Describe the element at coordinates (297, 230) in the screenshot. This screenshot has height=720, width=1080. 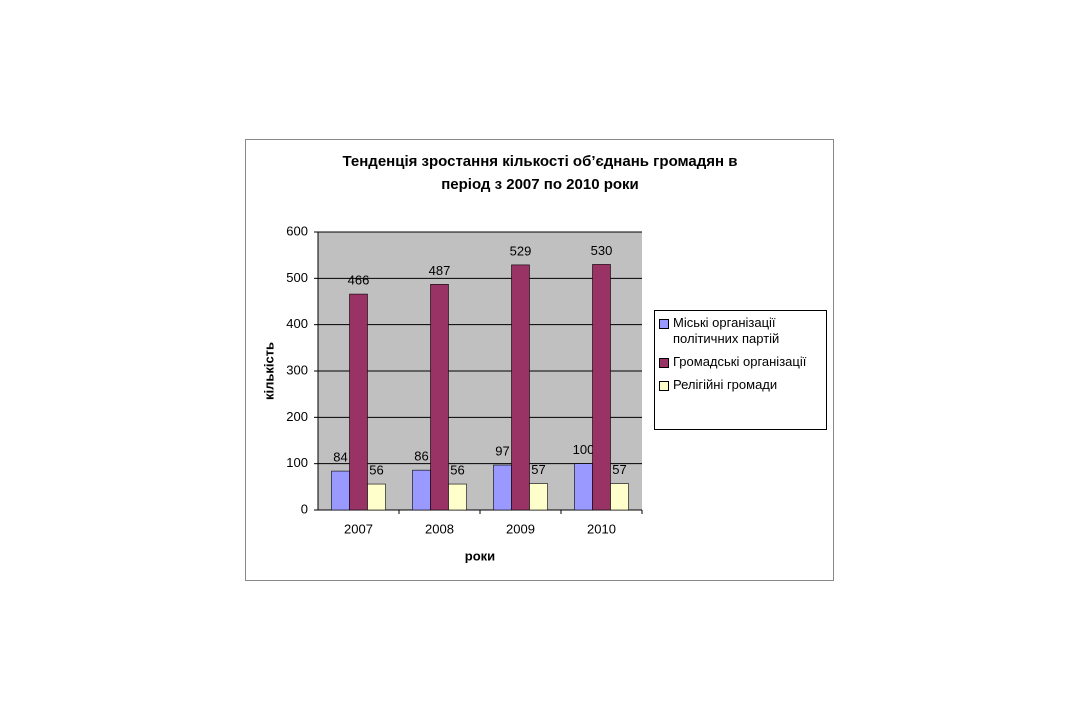
I see `y-tick-label: 600` at that location.